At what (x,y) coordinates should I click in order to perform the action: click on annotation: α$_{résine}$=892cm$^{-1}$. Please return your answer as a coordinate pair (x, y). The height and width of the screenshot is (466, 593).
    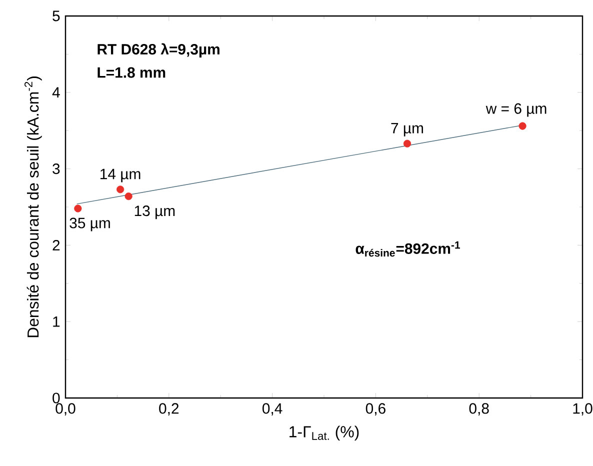
    Looking at the image, I should click on (408, 249).